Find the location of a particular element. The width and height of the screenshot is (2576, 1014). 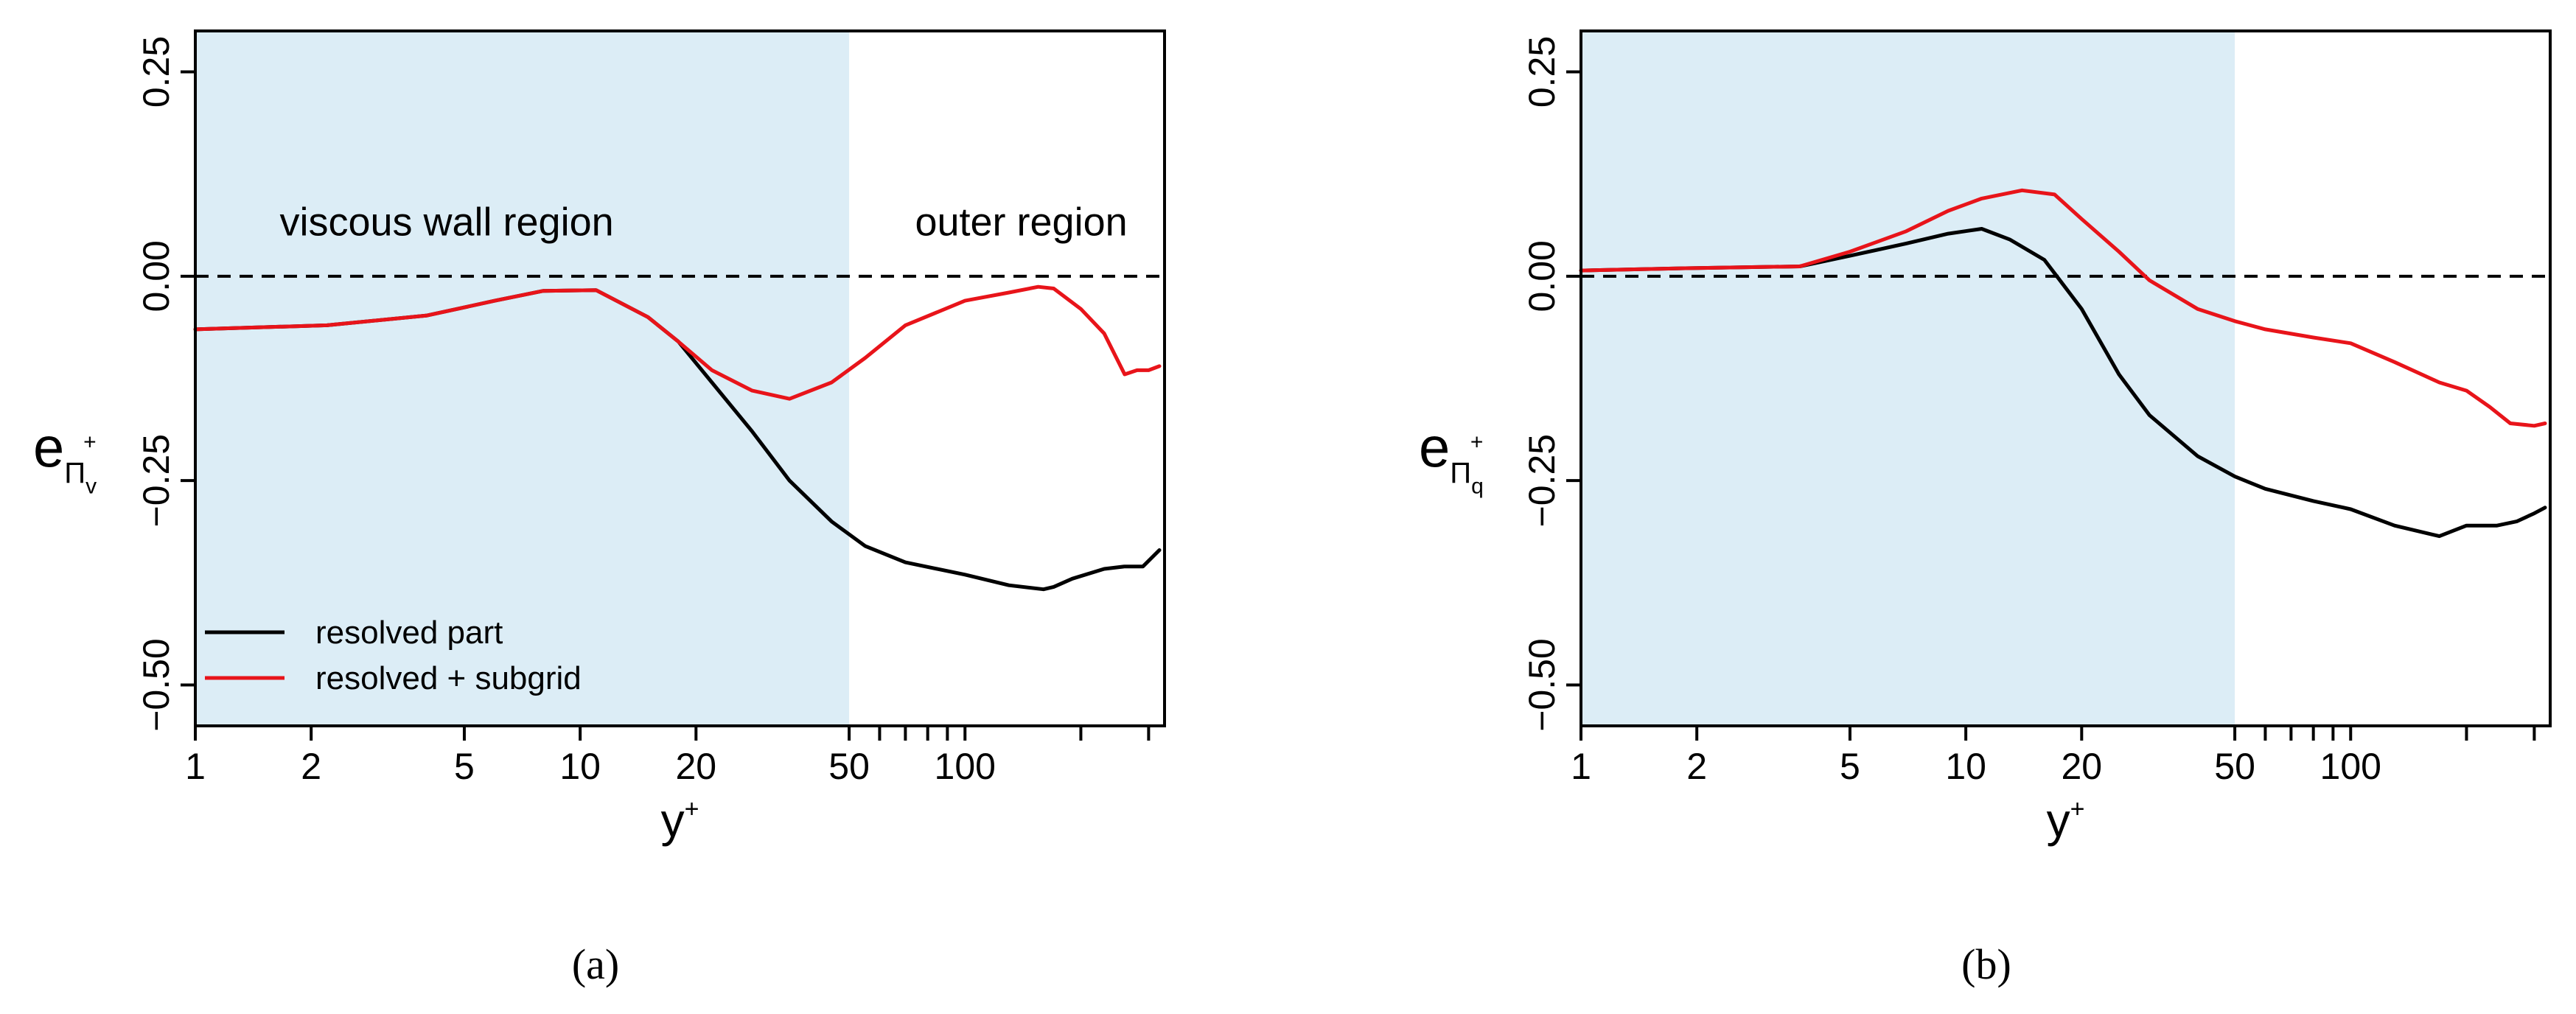

panel-caption: (a) is located at coordinates (595, 964).